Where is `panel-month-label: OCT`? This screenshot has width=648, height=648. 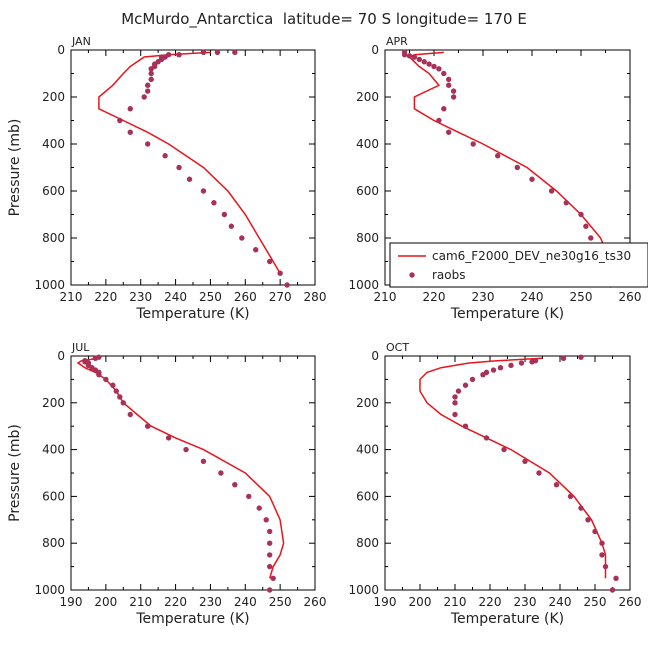
panel-month-label: OCT is located at coordinates (397, 347).